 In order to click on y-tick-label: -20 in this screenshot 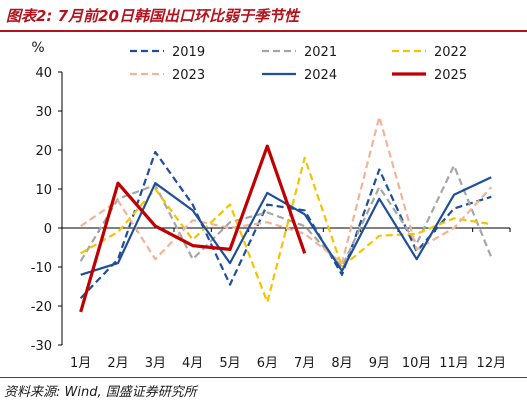, I will do `click(41, 307)`.